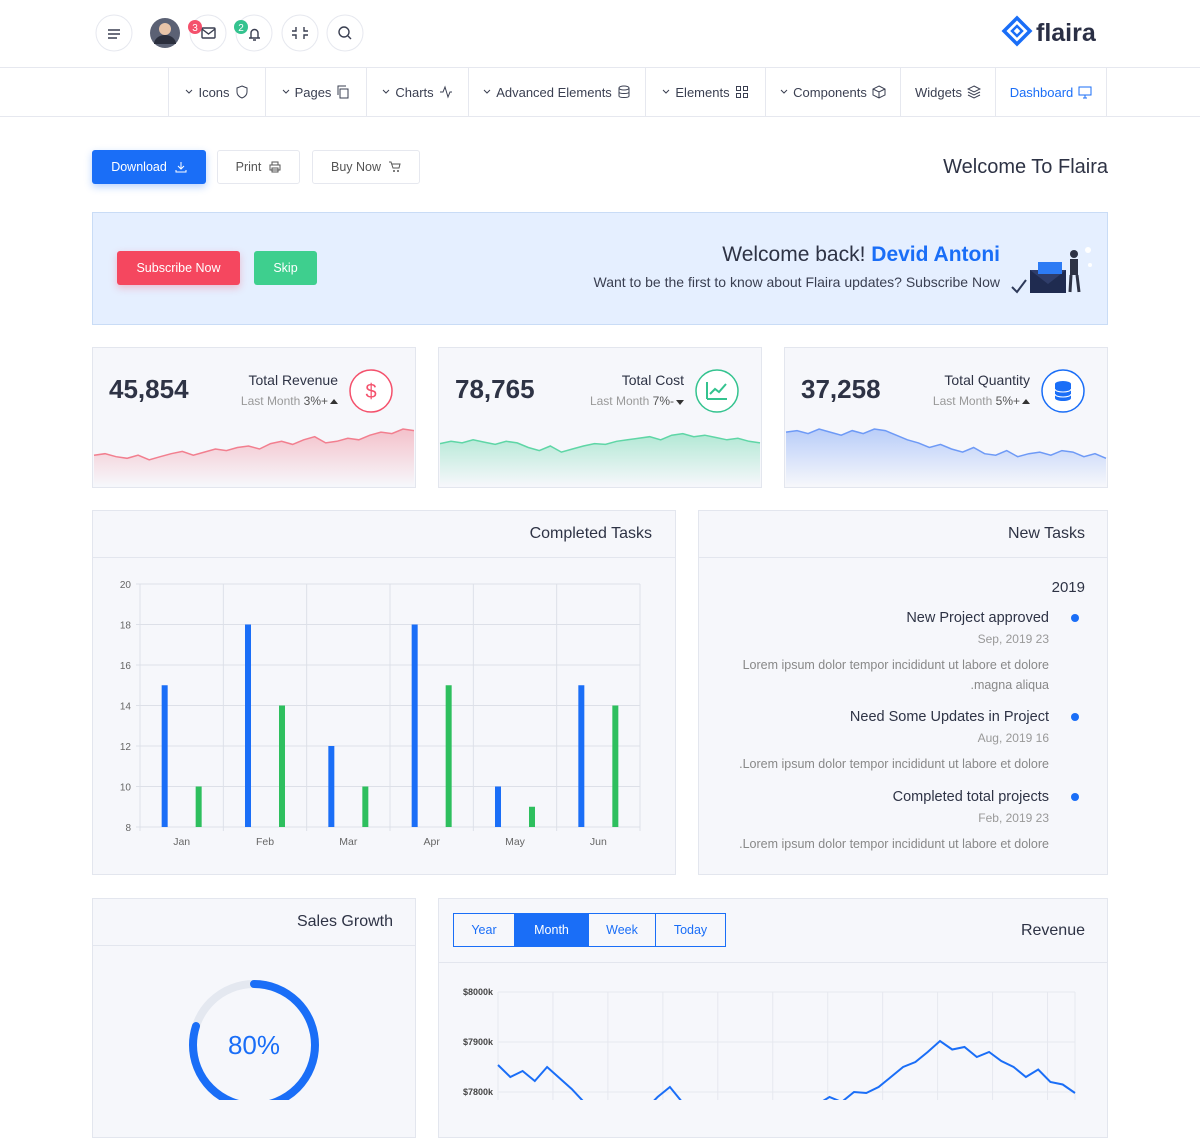 The height and width of the screenshot is (1138, 1200). Describe the element at coordinates (949, 717) in the screenshot. I see `task-title: Need Some Updates in Project` at that location.